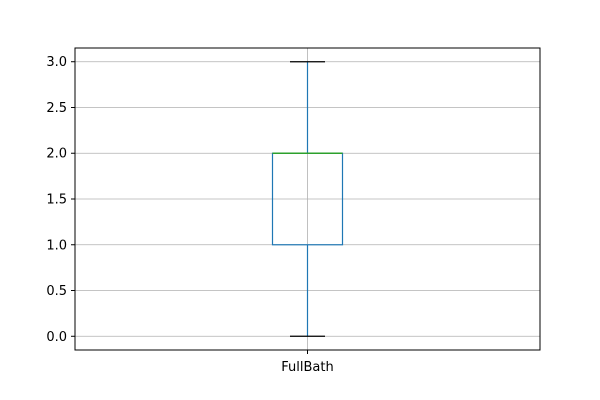 This screenshot has height=400, width=600. Describe the element at coordinates (56, 291) in the screenshot. I see `y-tick-label: 0.5` at that location.